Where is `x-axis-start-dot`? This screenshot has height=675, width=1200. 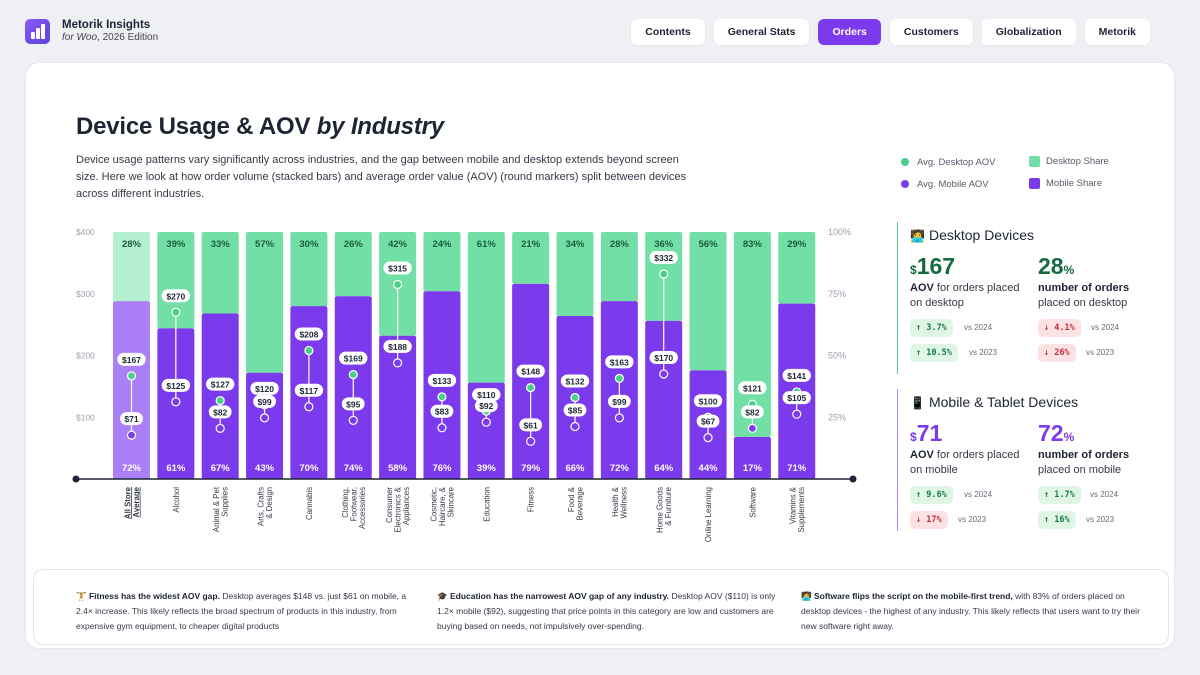 x-axis-start-dot is located at coordinates (76, 479).